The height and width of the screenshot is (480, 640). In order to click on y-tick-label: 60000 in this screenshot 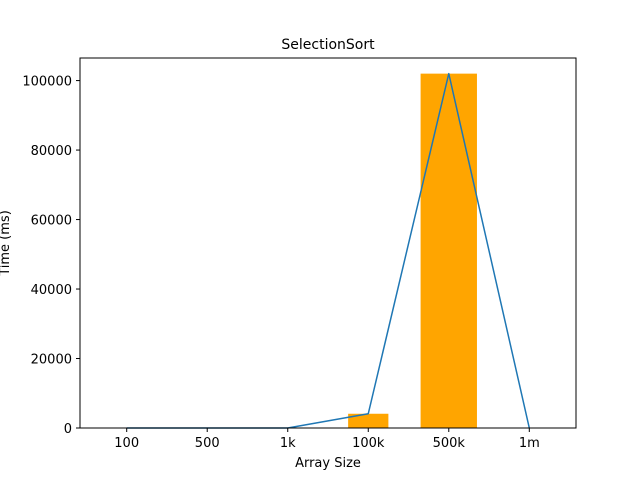, I will do `click(51, 221)`.